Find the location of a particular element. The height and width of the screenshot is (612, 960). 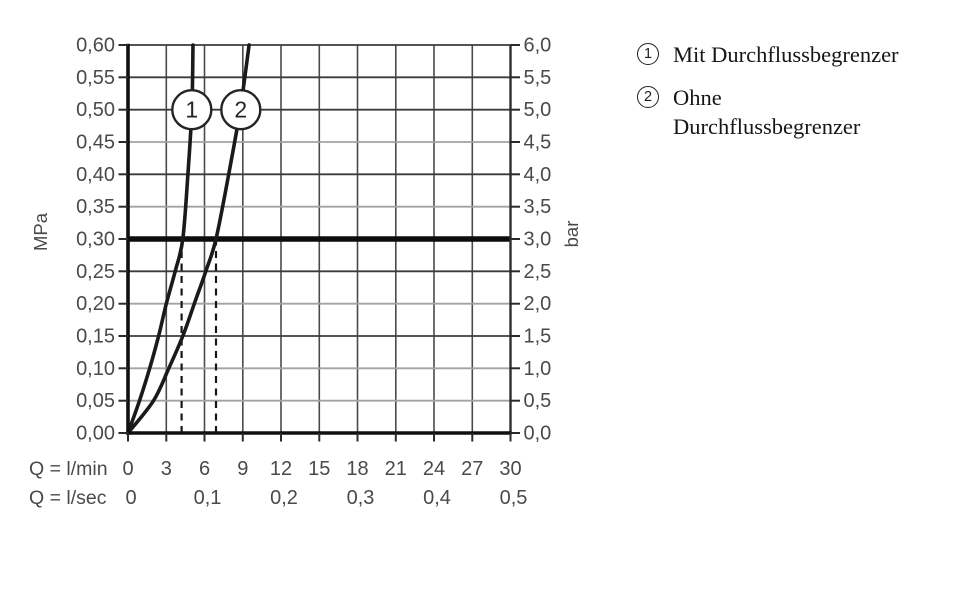

y-left-tick-label: 0,05 is located at coordinates (95, 401).